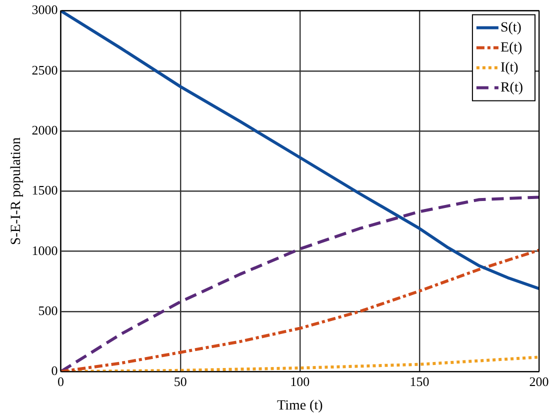 This screenshot has width=553, height=420. What do you see at coordinates (45, 70) in the screenshot?
I see `y-tick-label: 2500` at bounding box center [45, 70].